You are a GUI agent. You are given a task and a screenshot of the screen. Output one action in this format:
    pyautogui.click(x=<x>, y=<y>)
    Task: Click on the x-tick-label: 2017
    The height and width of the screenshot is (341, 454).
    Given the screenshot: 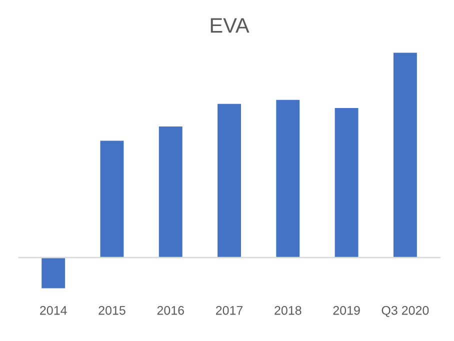 What is the action you would take?
    pyautogui.click(x=229, y=310)
    